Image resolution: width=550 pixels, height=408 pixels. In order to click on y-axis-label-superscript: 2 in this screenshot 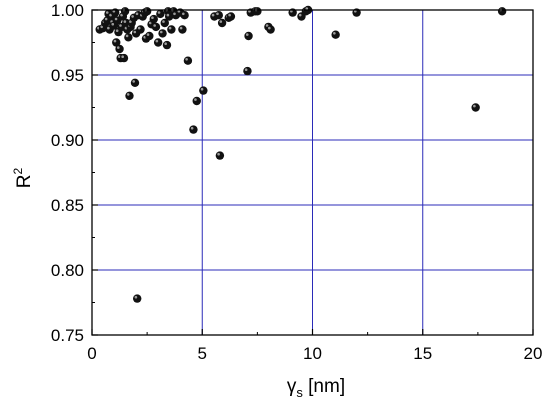, I will do `click(18, 170)`.